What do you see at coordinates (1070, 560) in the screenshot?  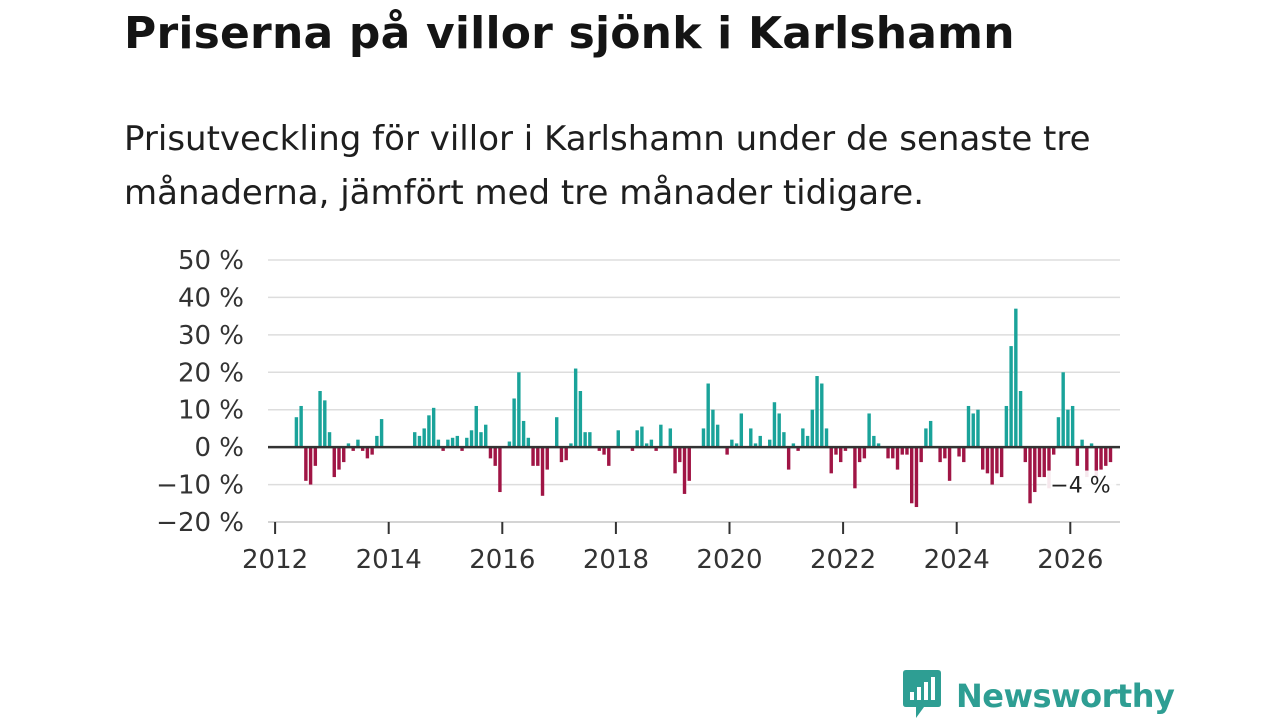 I see `x-tick-label: 2026` at bounding box center [1070, 560].